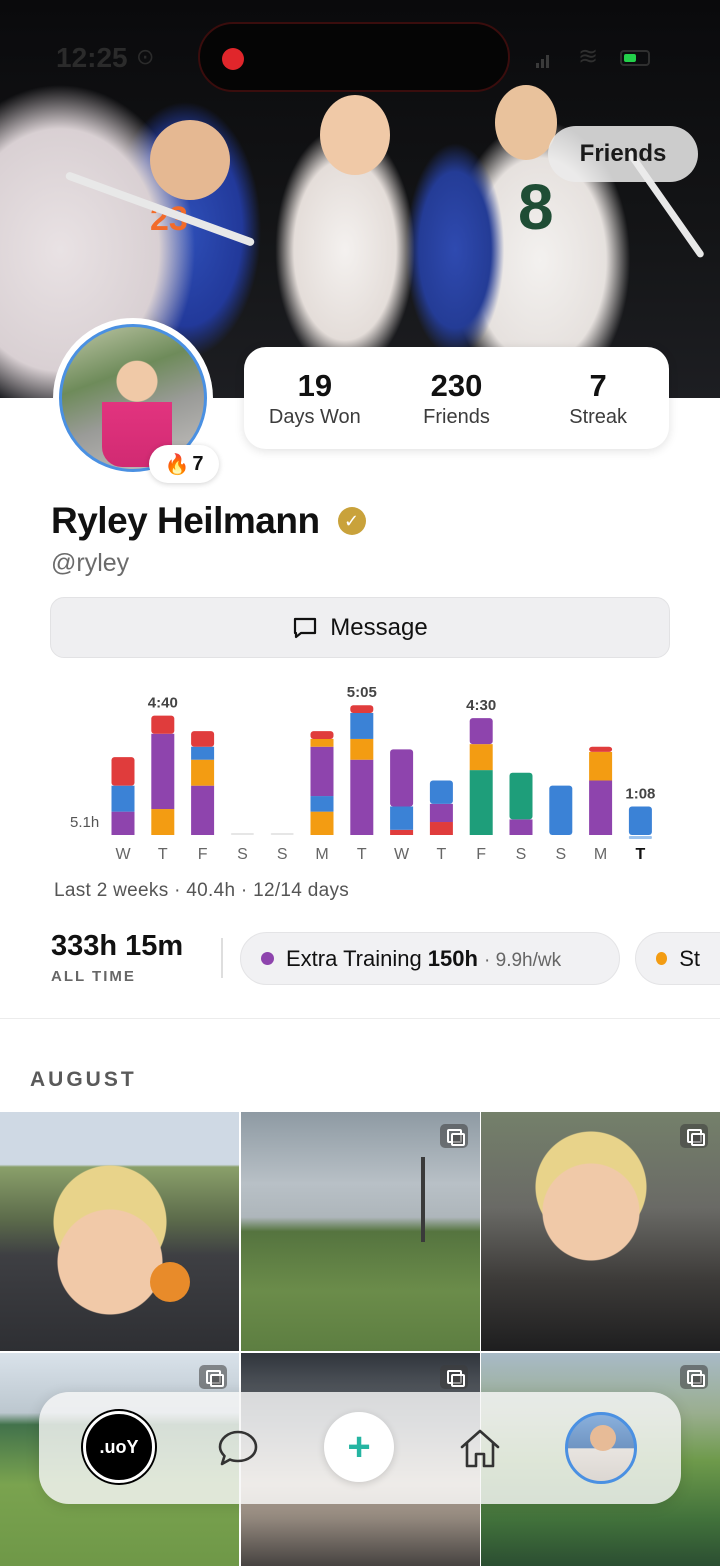 Image resolution: width=720 pixels, height=1566 pixels. Describe the element at coordinates (603, 1438) in the screenshot. I see `avatar-face` at that location.